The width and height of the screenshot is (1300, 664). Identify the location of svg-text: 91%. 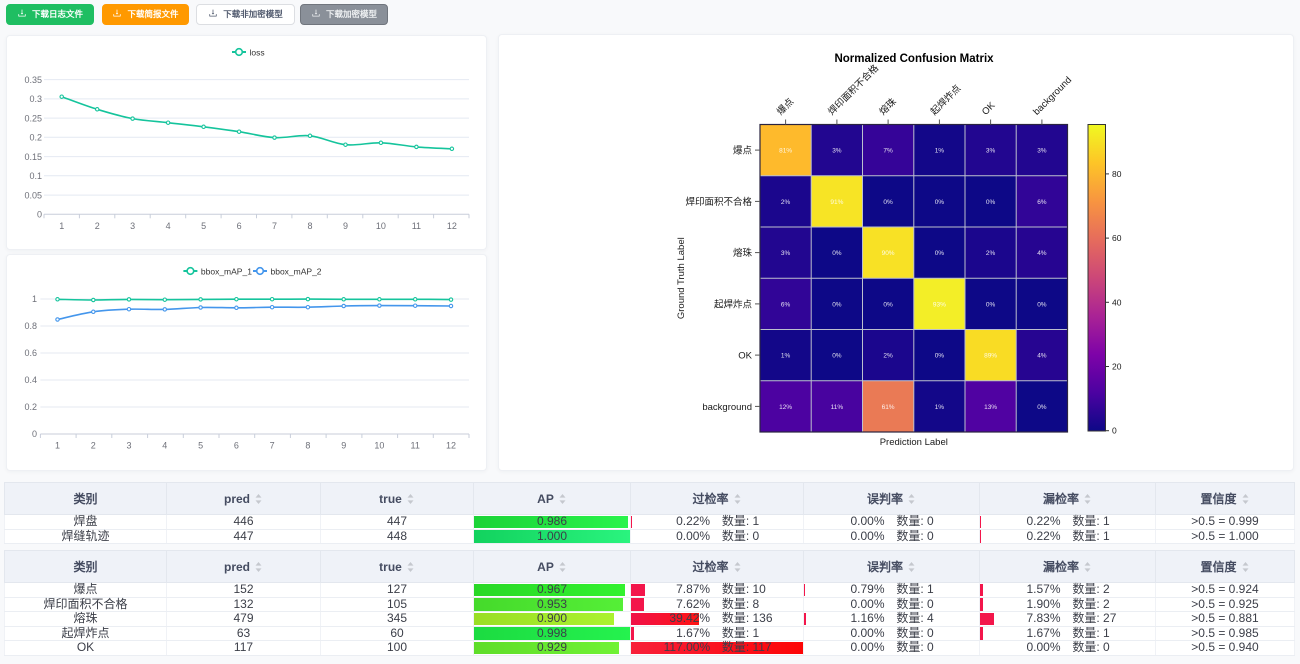
(836, 202).